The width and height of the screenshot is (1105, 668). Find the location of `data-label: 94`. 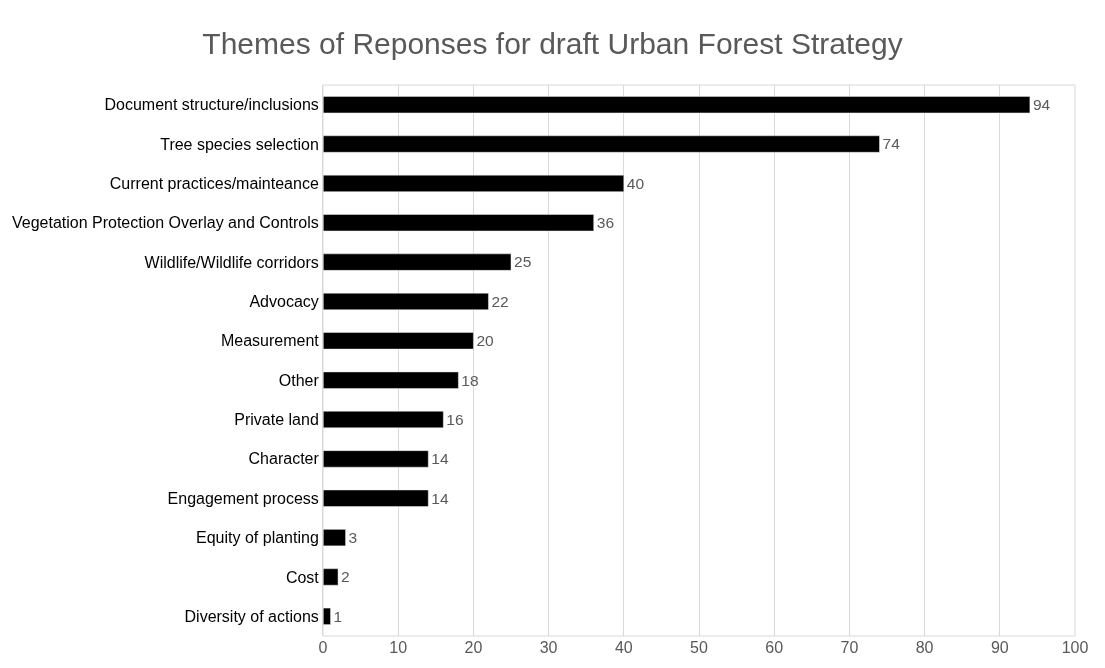

data-label: 94 is located at coordinates (1041, 105).